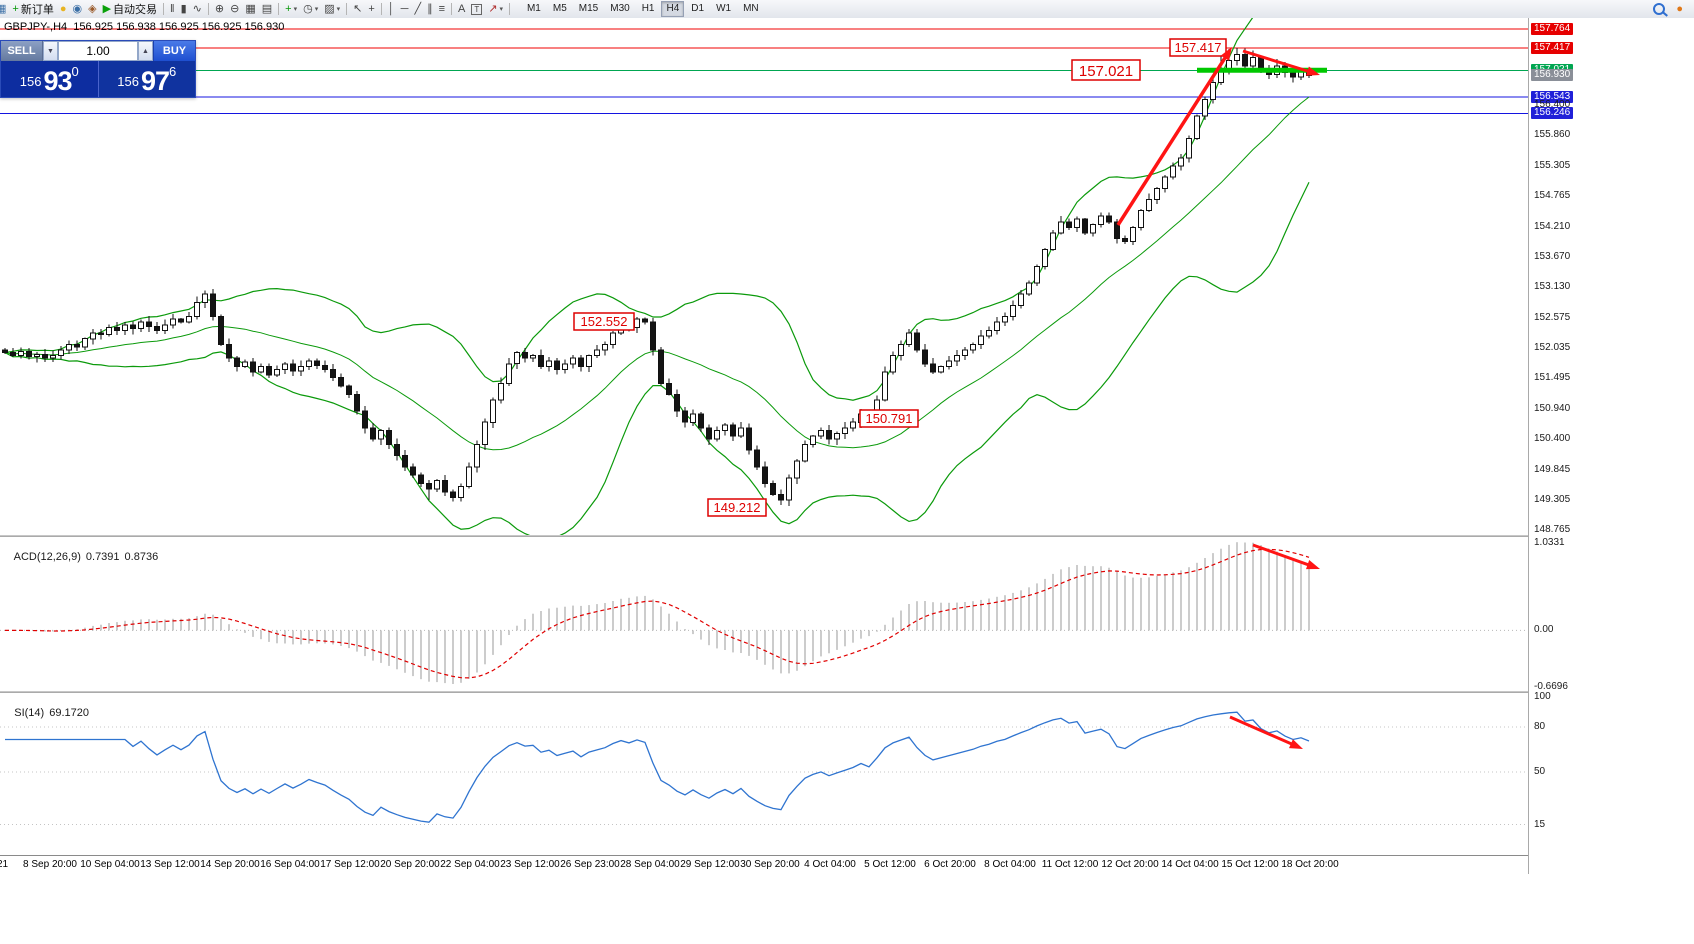 This screenshot has height=944, width=1694. Describe the element at coordinates (533, 8) in the screenshot. I see `timeframe-m1: M1` at that location.